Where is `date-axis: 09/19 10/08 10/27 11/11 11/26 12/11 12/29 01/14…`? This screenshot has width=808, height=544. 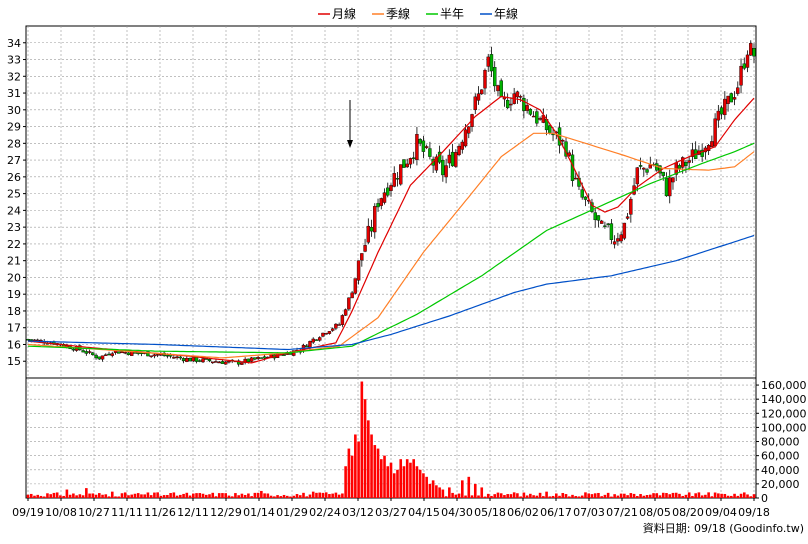
date-axis: 09/19 10/08 10/27 11/11 11/26 12/11 12/29 01/14… is located at coordinates (391, 508).